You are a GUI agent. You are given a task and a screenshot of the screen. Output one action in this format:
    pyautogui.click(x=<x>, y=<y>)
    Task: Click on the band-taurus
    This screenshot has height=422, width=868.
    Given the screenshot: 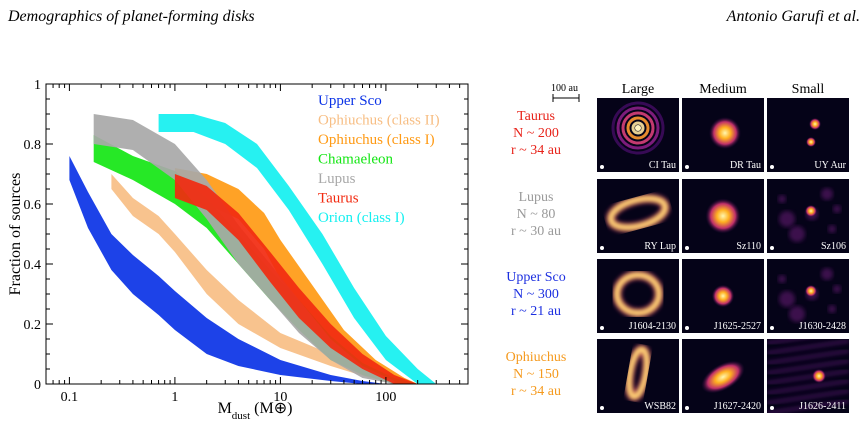 What is the action you would take?
    pyautogui.click(x=296, y=279)
    